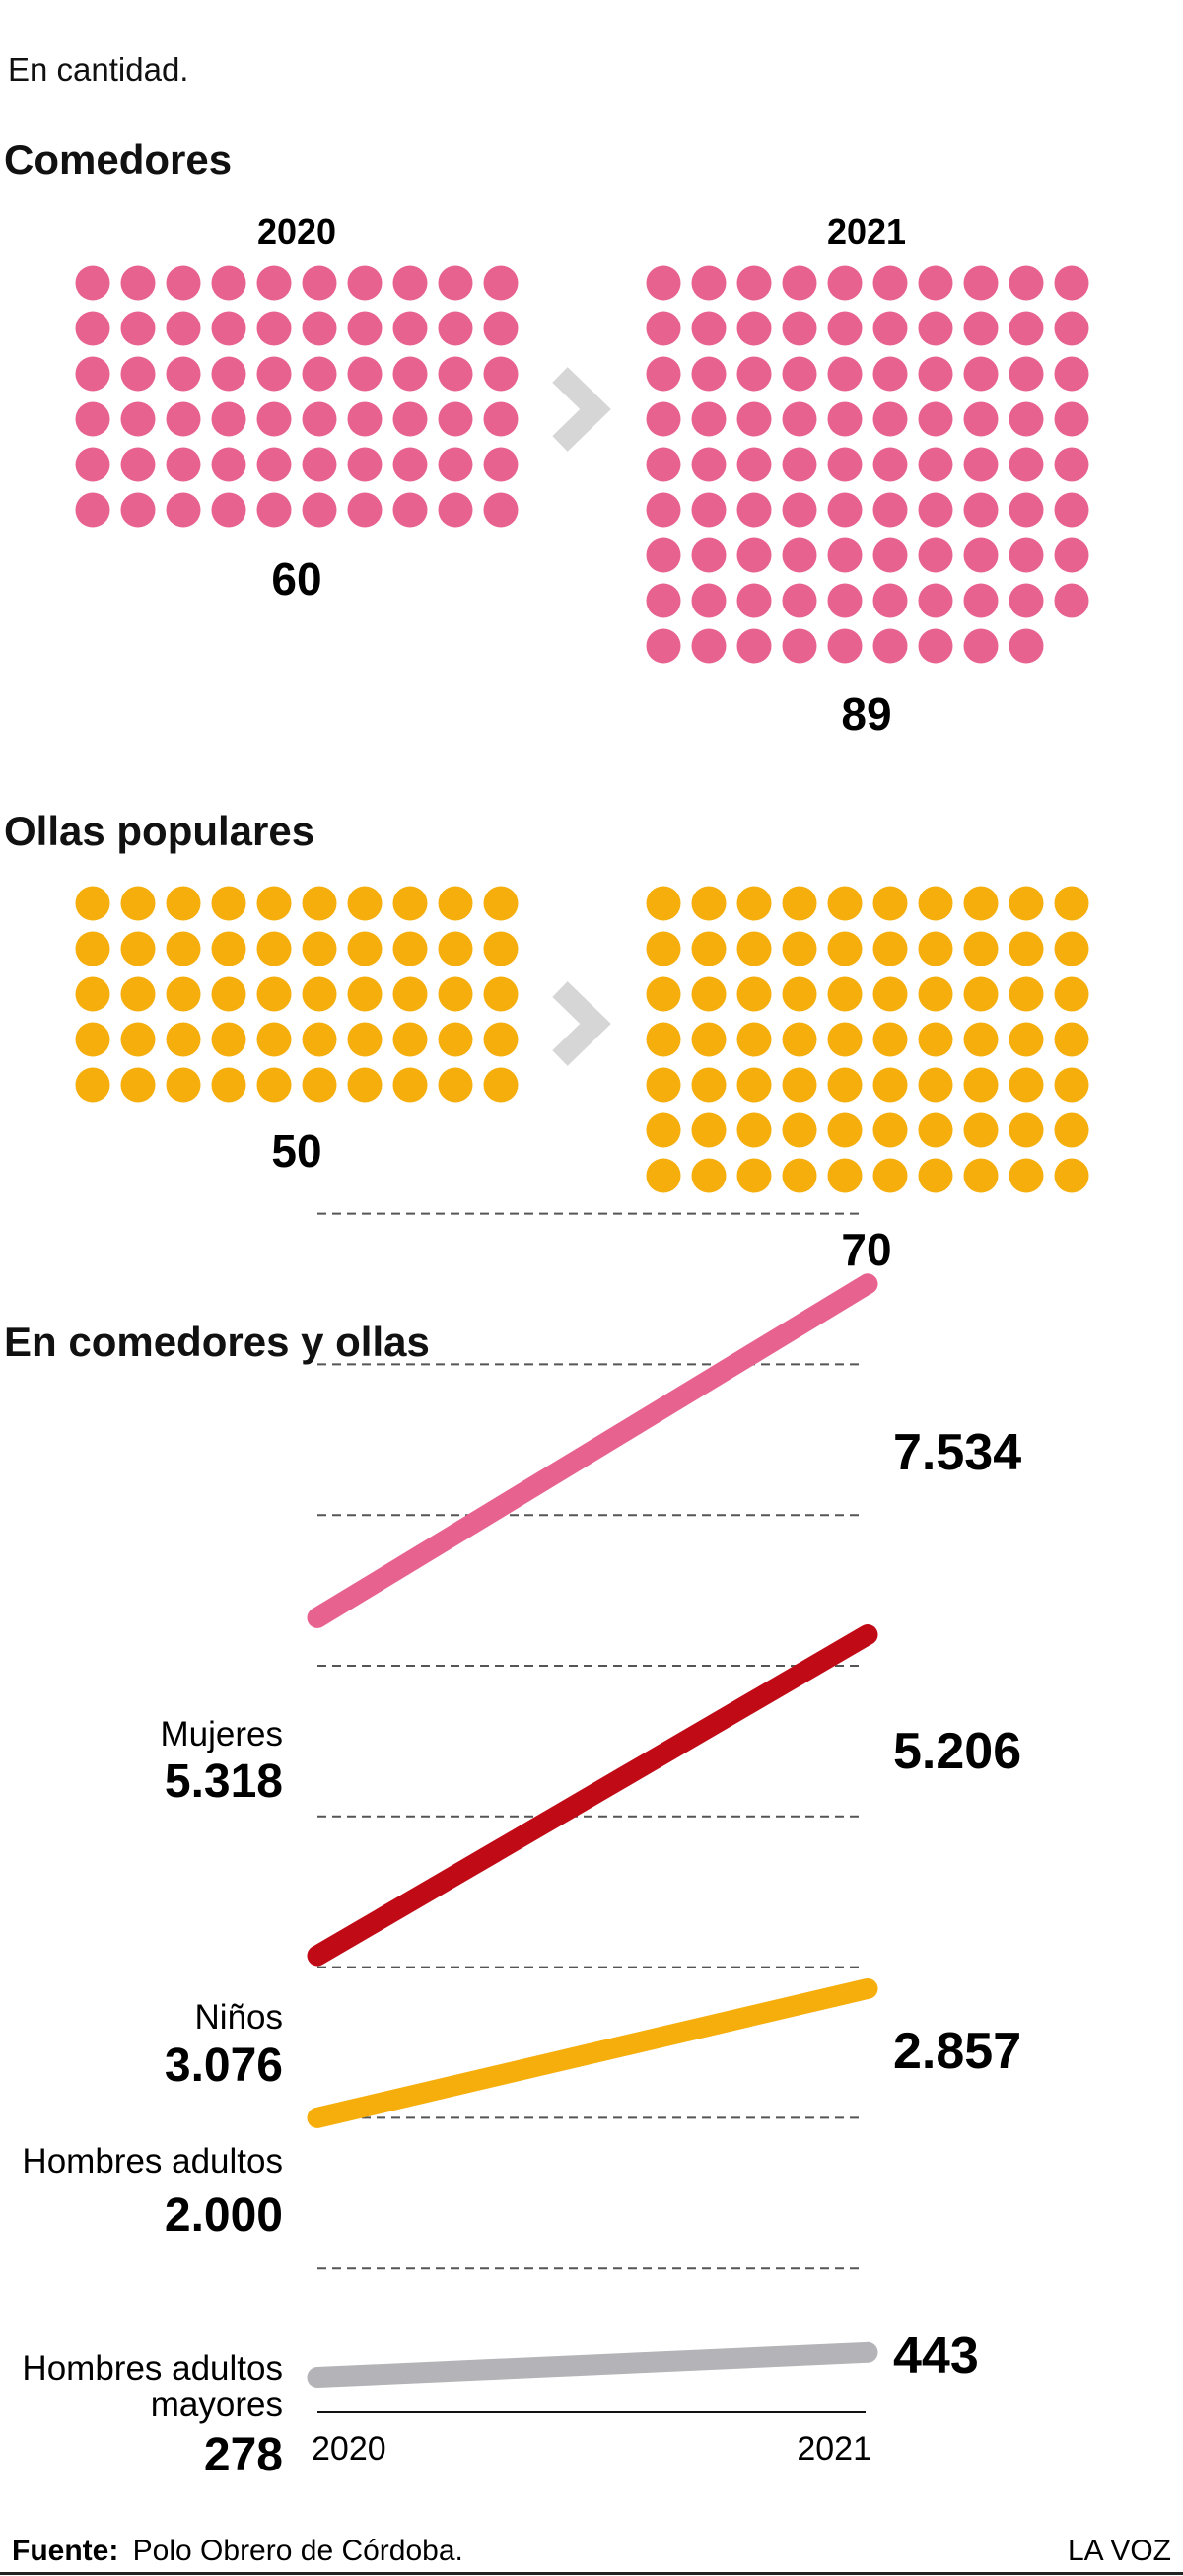 This screenshot has width=1183, height=2576. What do you see at coordinates (957, 1751) in the screenshot?
I see `label-ninos-2021: 5.206` at bounding box center [957, 1751].